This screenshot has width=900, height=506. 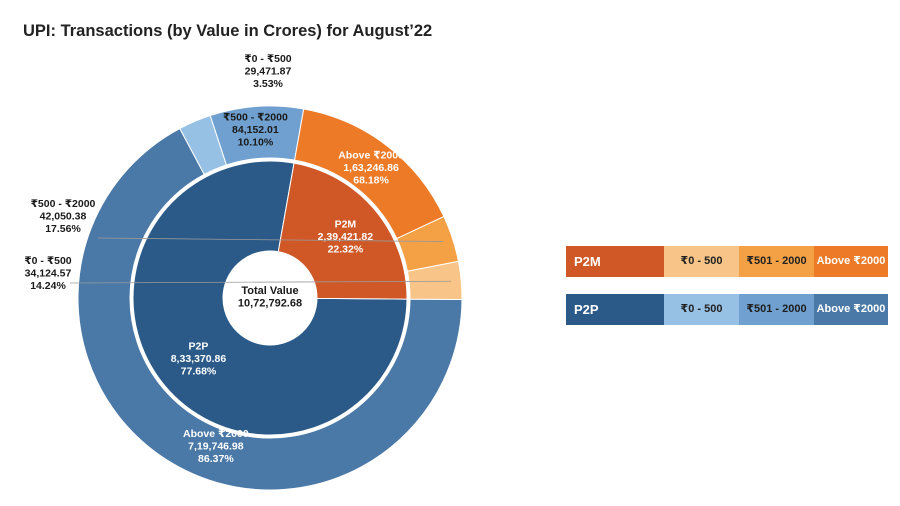 I want to click on legend-p2p-range-501-2000: ₹501 - 2000, so click(x=776, y=309).